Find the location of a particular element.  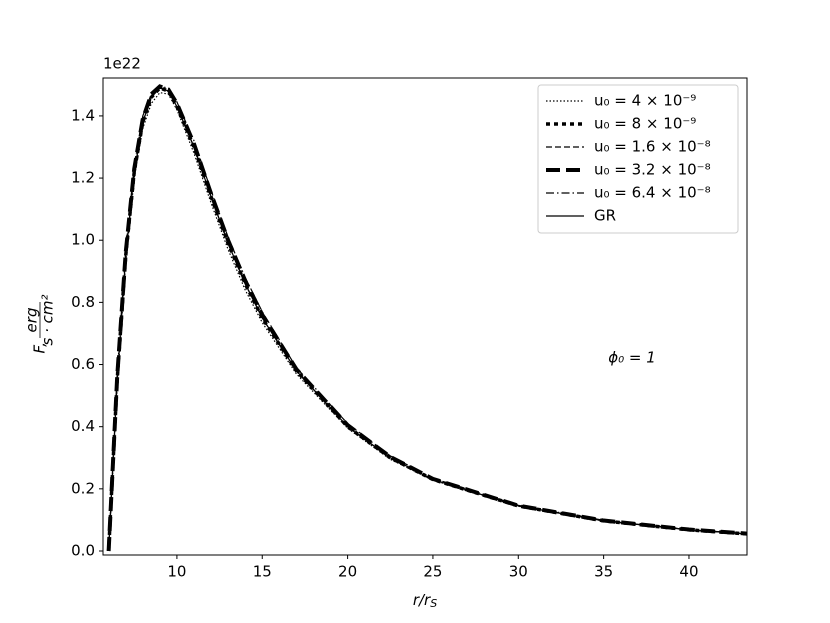

y-label-denominator: s · cm² is located at coordinates (48, 320).